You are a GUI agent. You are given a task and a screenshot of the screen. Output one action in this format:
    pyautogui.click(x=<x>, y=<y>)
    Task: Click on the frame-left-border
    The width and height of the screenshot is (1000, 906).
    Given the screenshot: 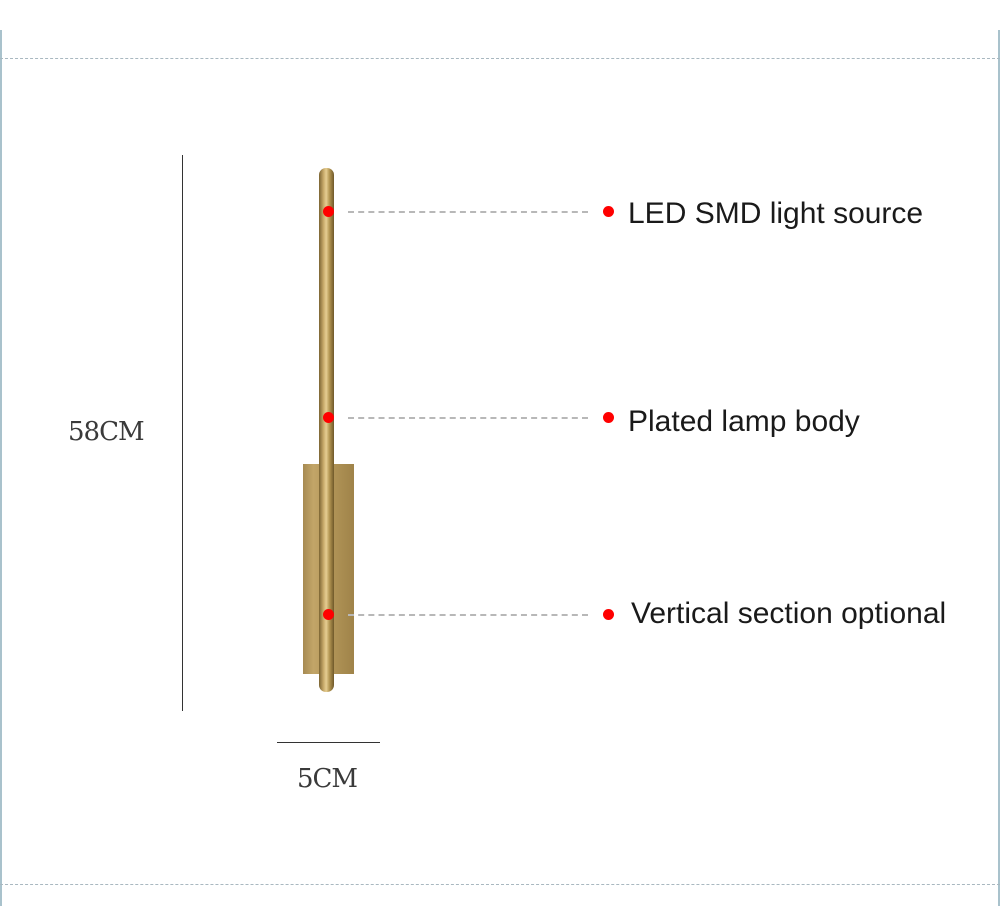 What is the action you would take?
    pyautogui.click(x=1, y=468)
    